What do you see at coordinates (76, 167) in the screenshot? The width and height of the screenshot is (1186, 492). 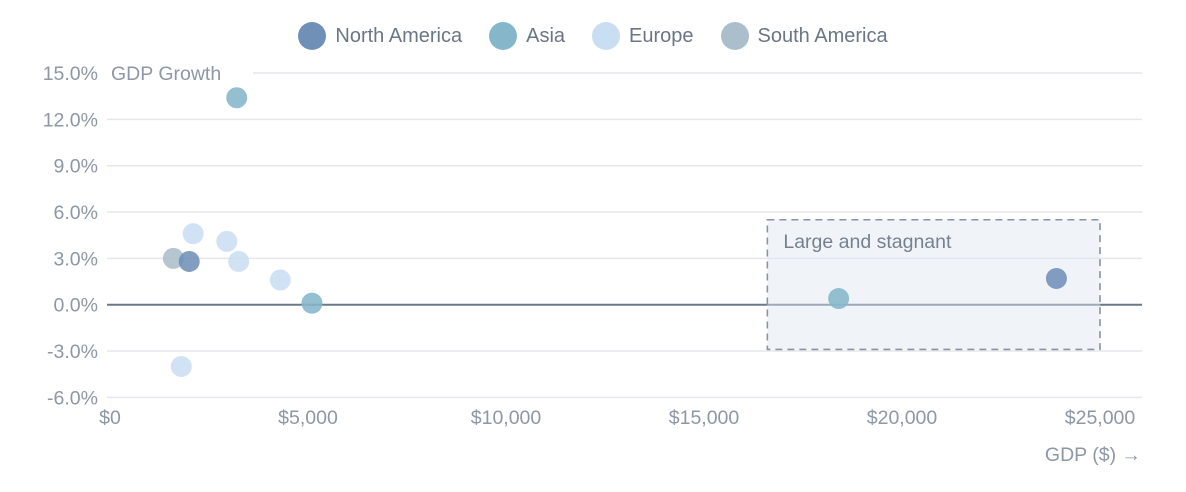 I see `y-tick-label: 9.0%` at bounding box center [76, 167].